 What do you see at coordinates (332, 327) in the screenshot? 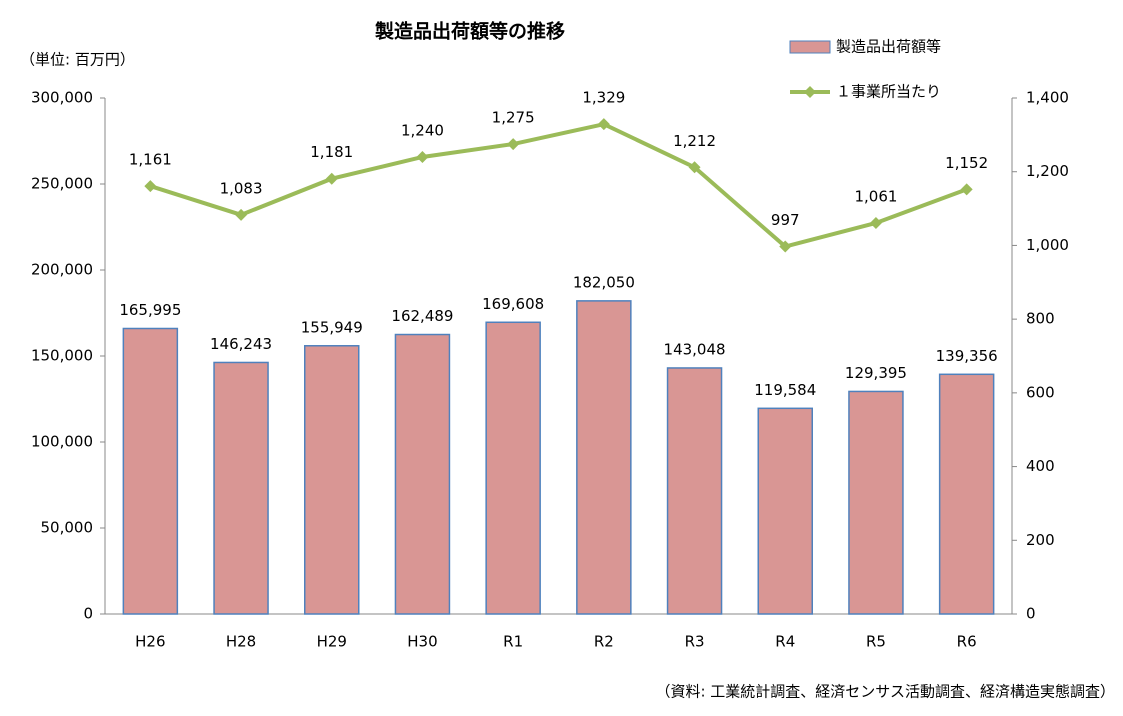
I see `data-label: 155,949` at bounding box center [332, 327].